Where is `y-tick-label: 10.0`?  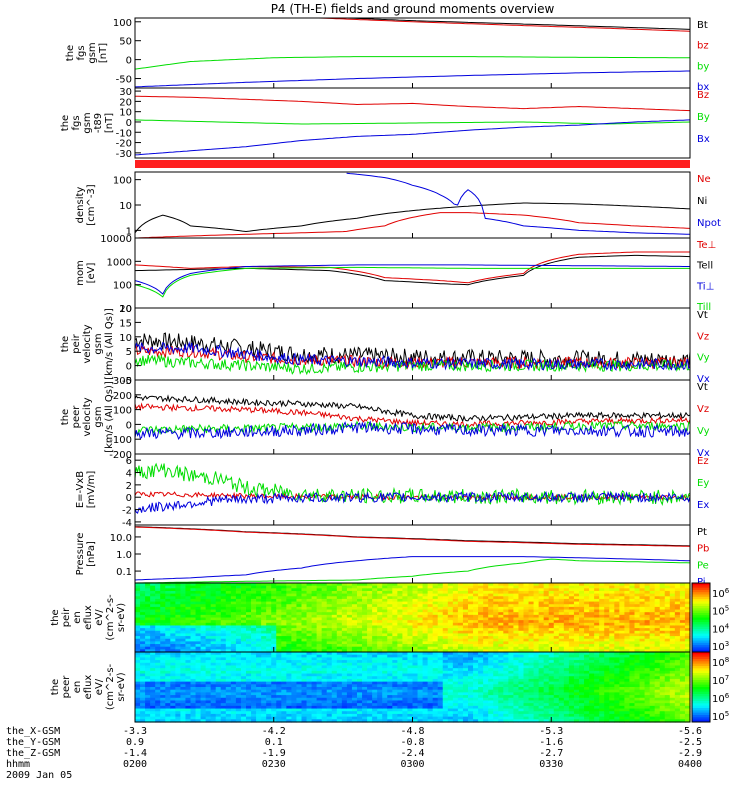
y-tick-label: 10.0 is located at coordinates (121, 538).